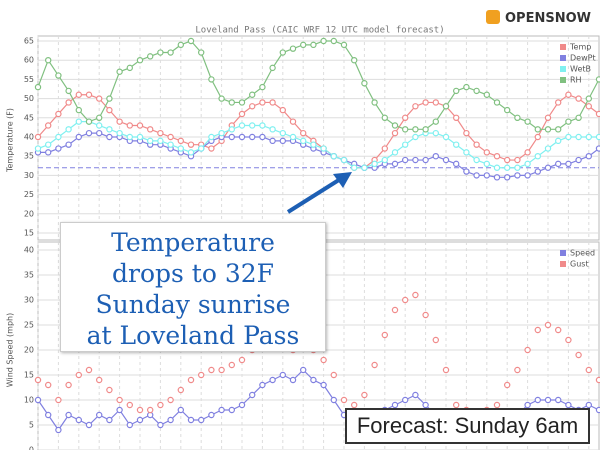 The width and height of the screenshot is (600, 450). Describe the element at coordinates (29, 213) in the screenshot. I see `y-tick-label: 20` at that location.